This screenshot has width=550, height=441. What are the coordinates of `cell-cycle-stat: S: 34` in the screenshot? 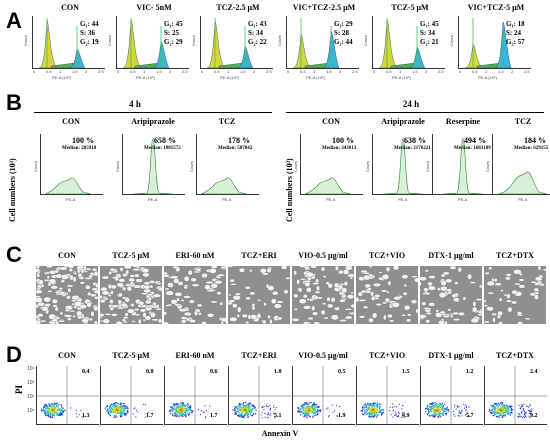 It's located at (255, 33).